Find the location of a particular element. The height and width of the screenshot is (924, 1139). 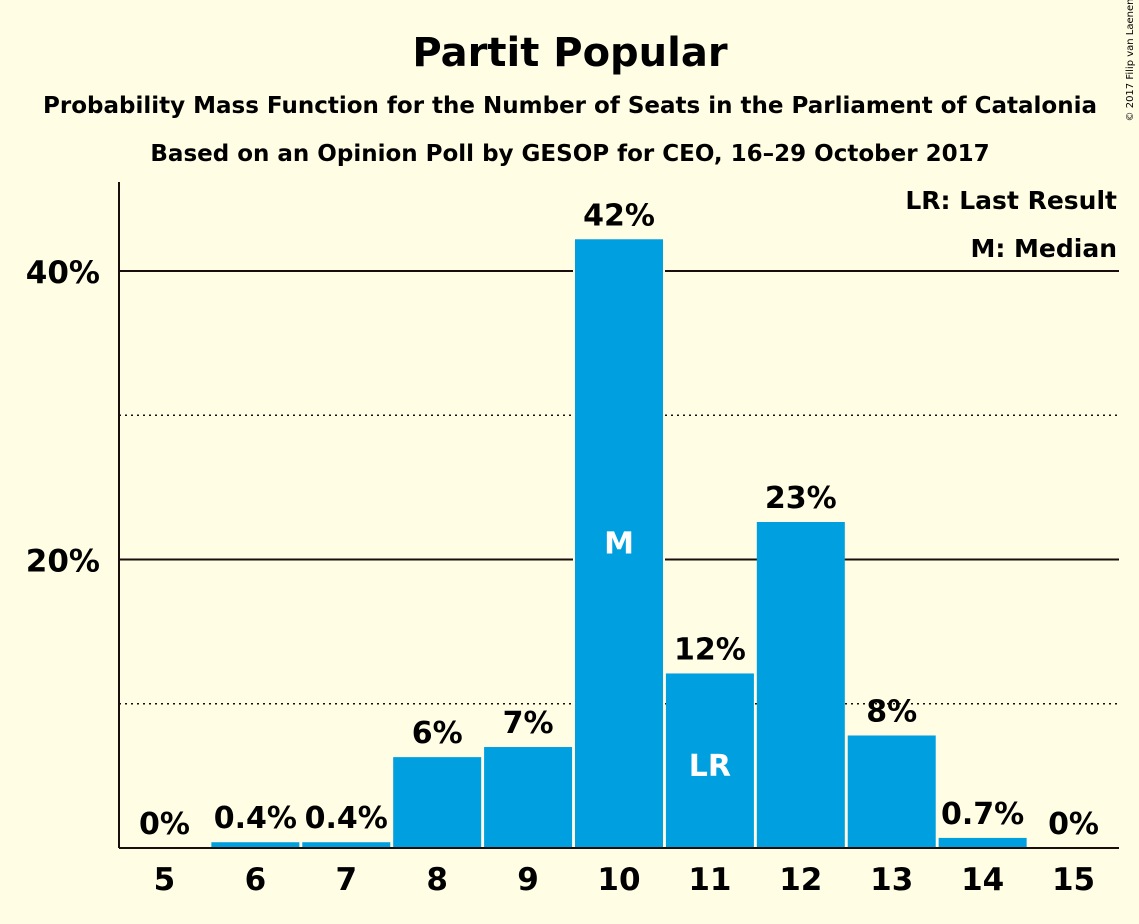

x-tick-label: 15 is located at coordinates (1073, 880).